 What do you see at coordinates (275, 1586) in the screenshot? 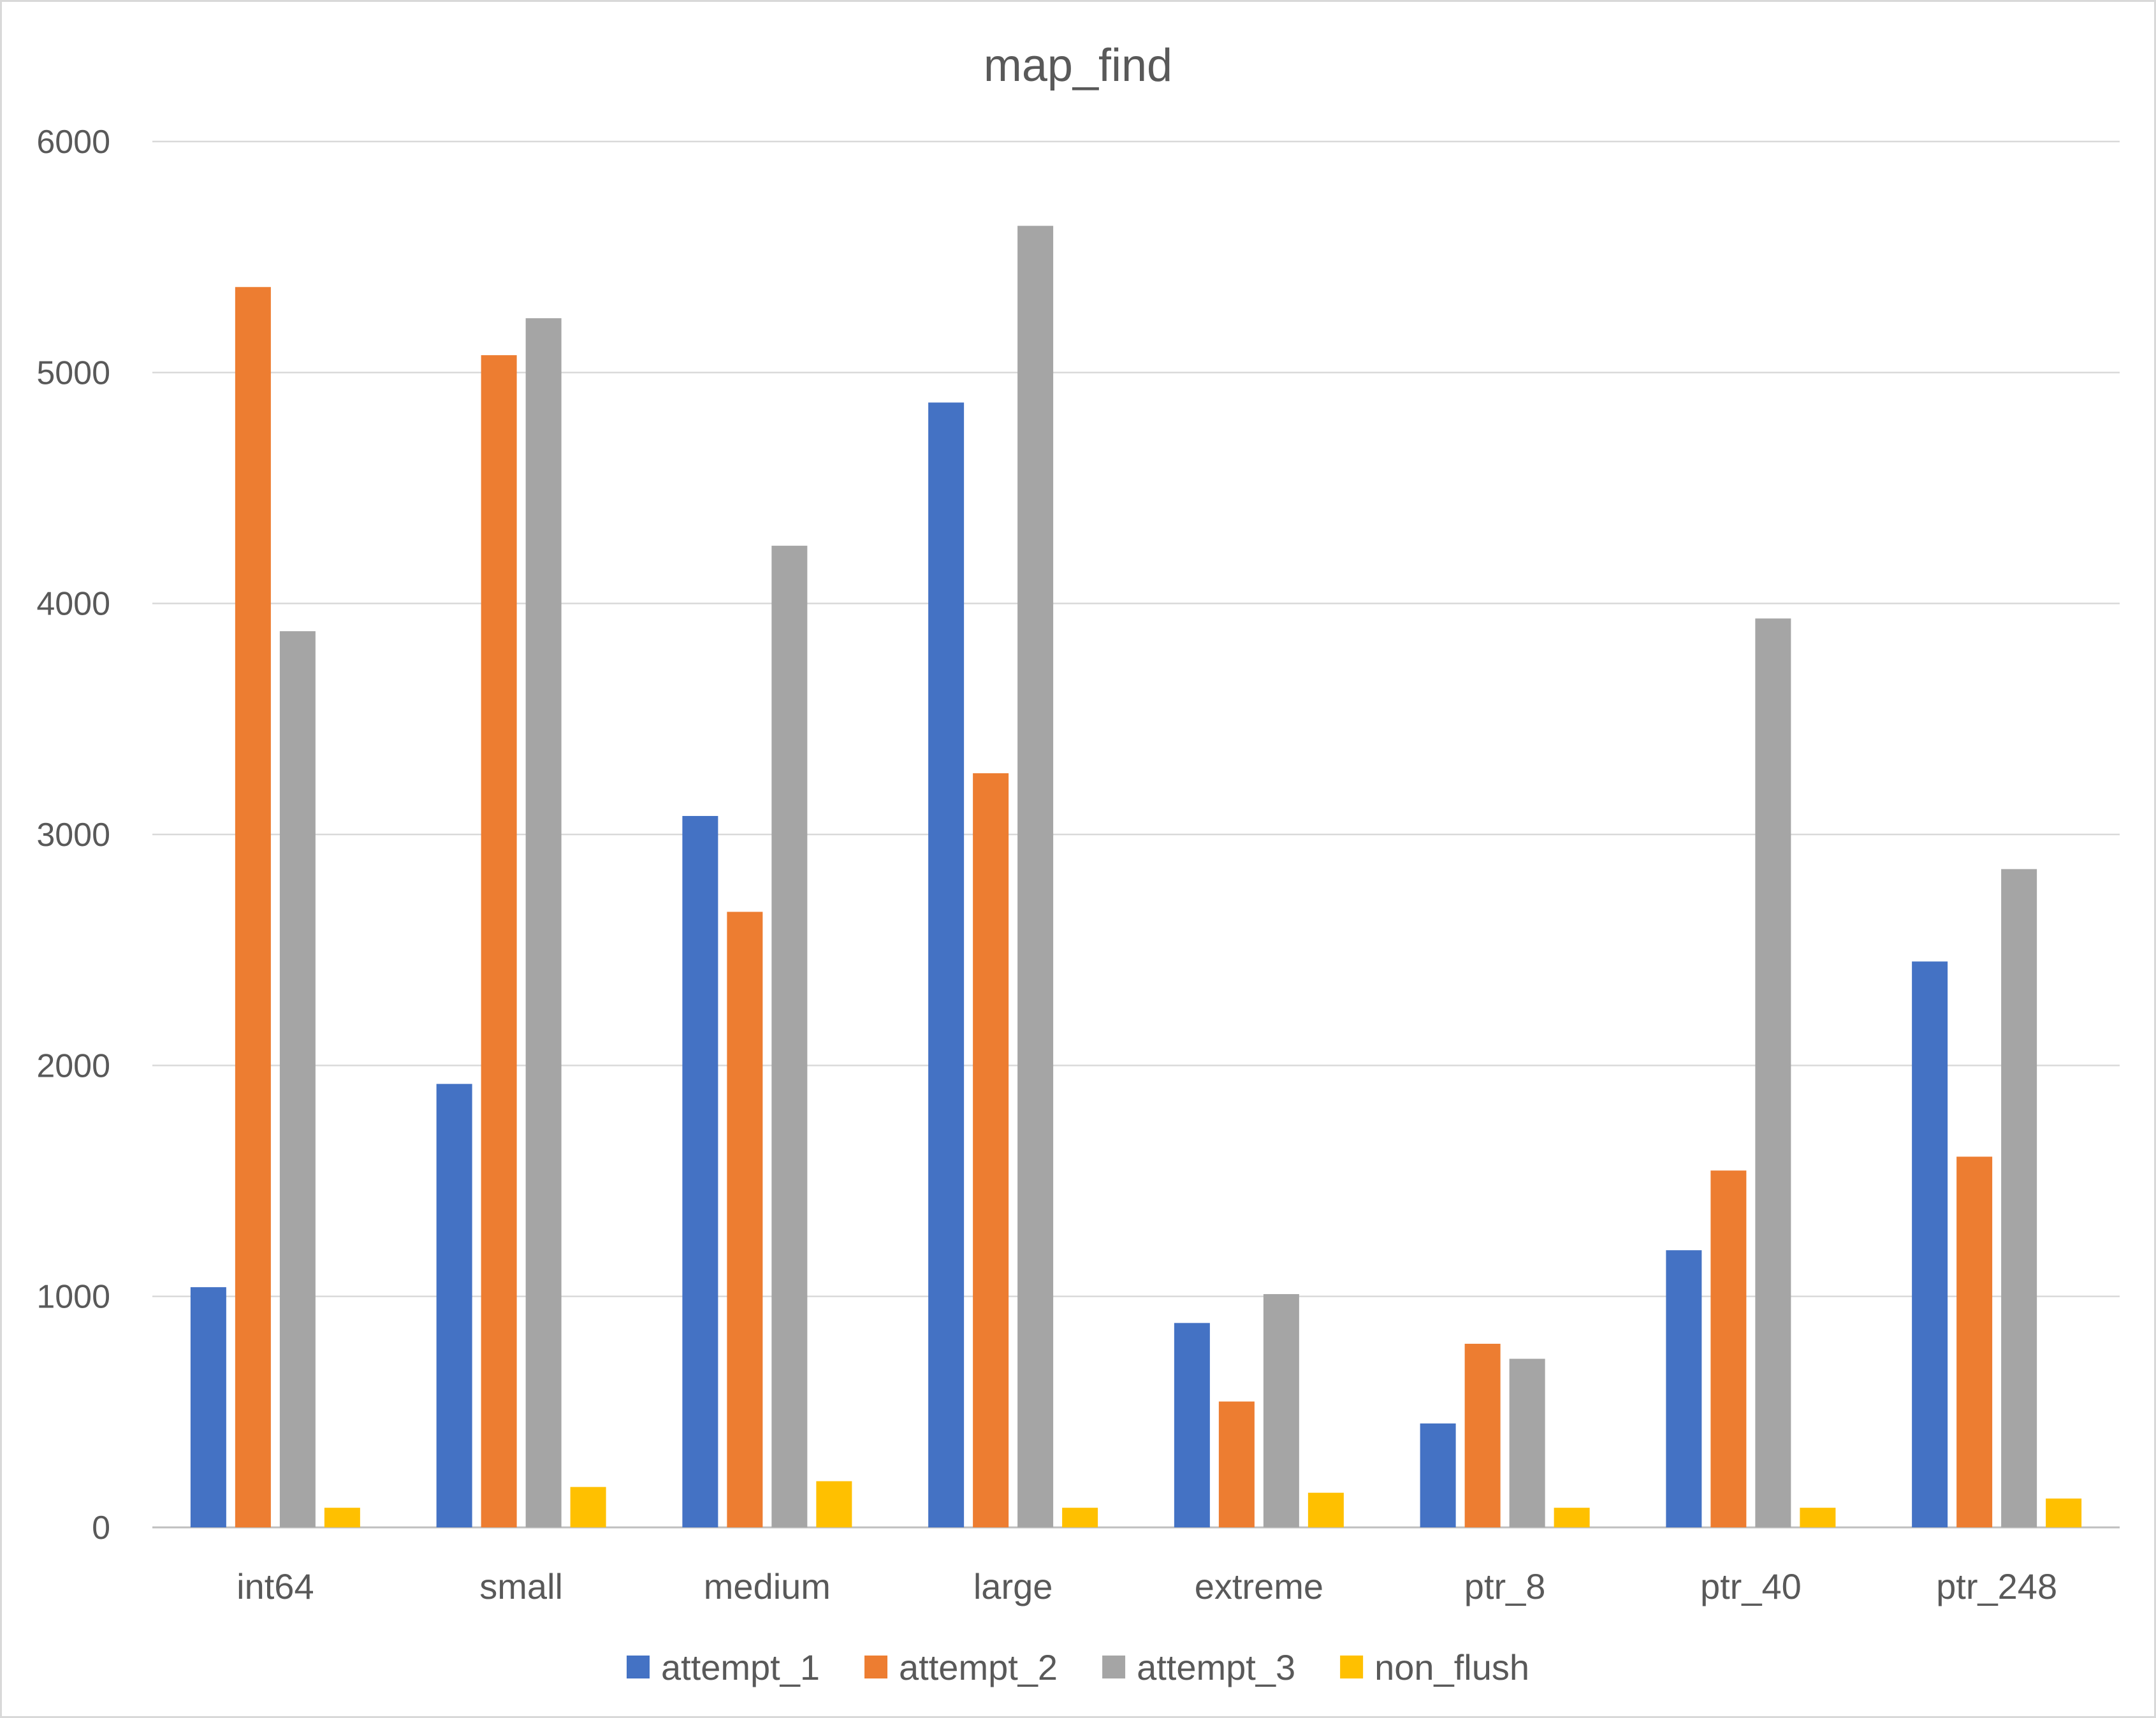
I see `x-tick-label-int64: int64` at bounding box center [275, 1586].